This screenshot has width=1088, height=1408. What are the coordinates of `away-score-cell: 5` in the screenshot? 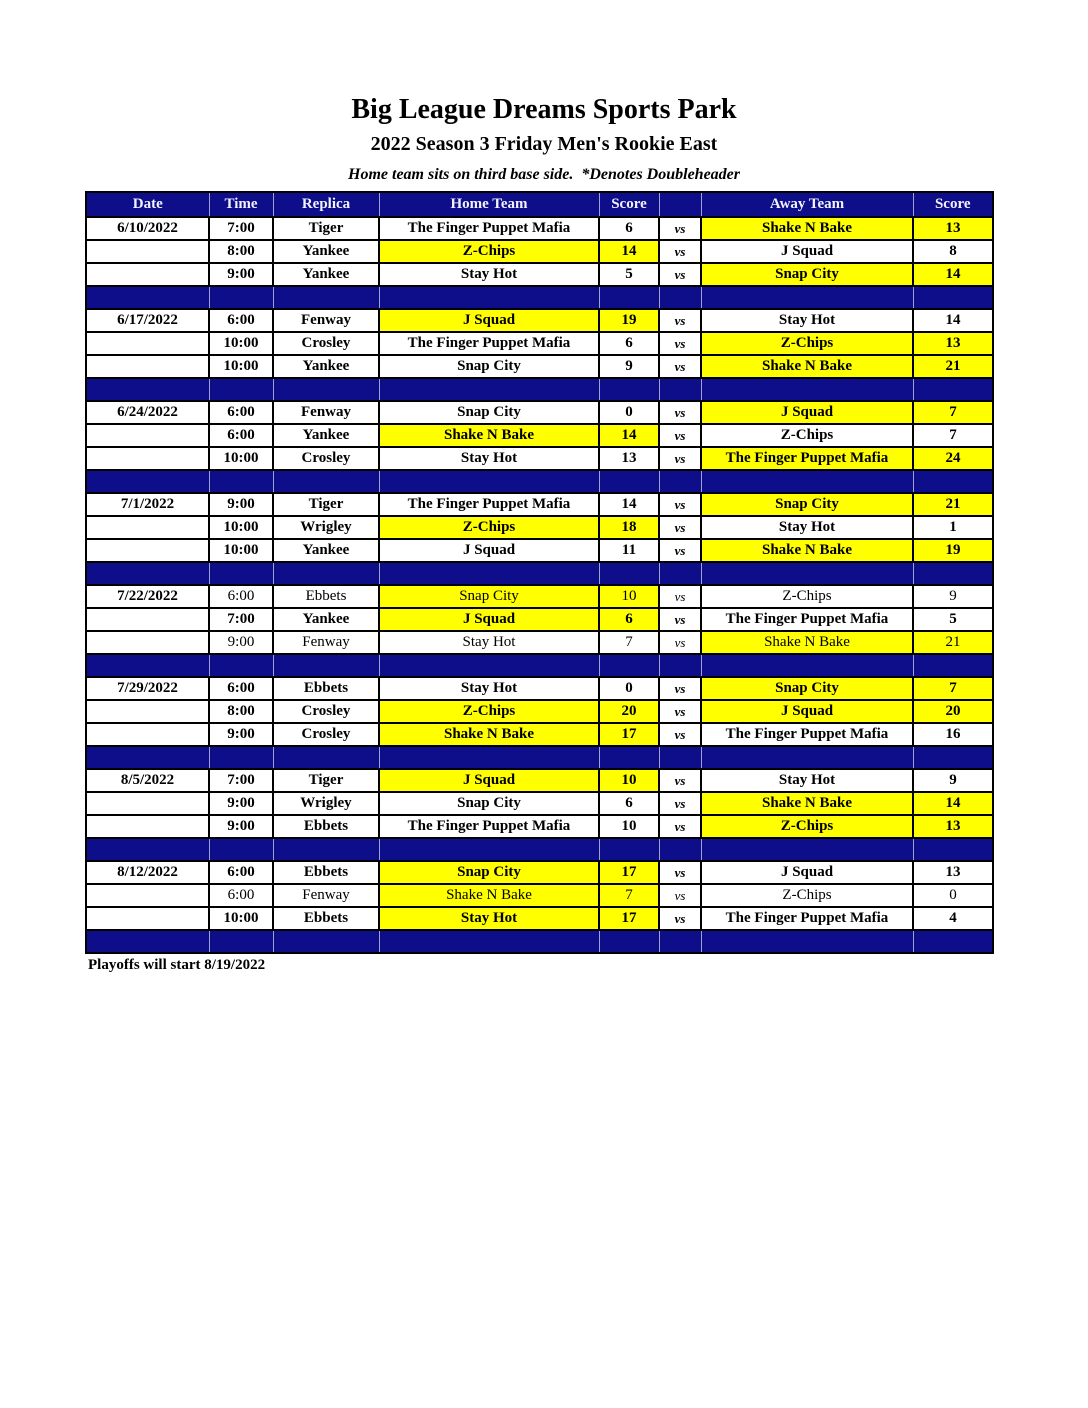 It's located at (953, 620).